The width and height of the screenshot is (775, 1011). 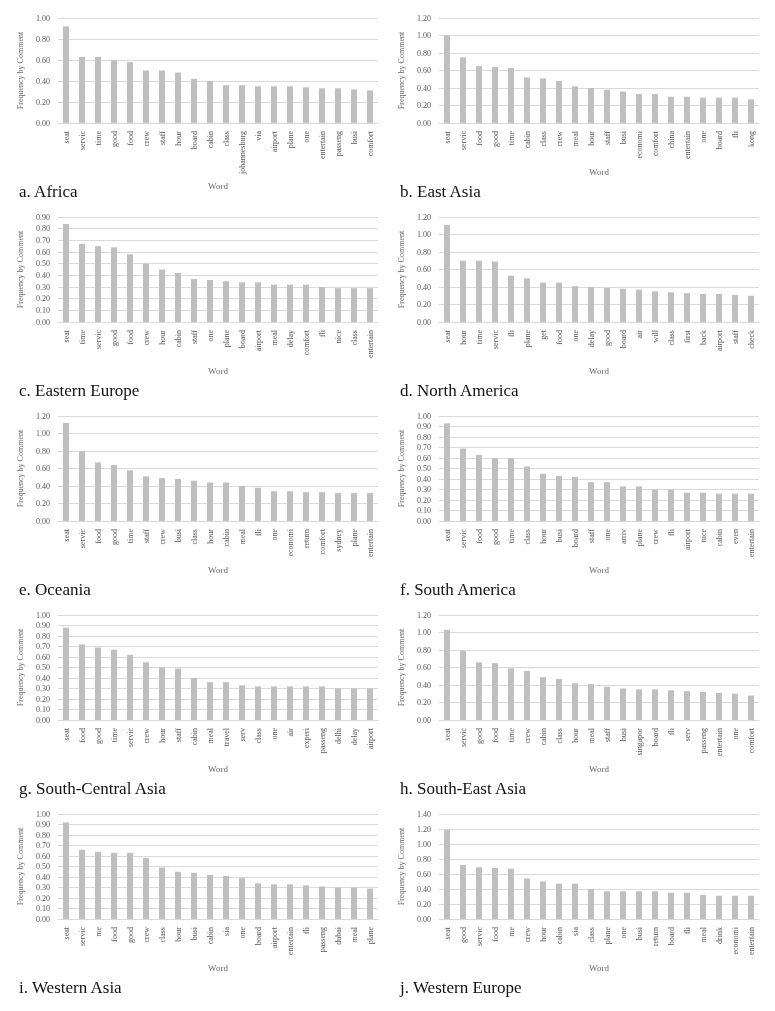 I want to click on text: j. Western Europe, so click(x=460, y=987).